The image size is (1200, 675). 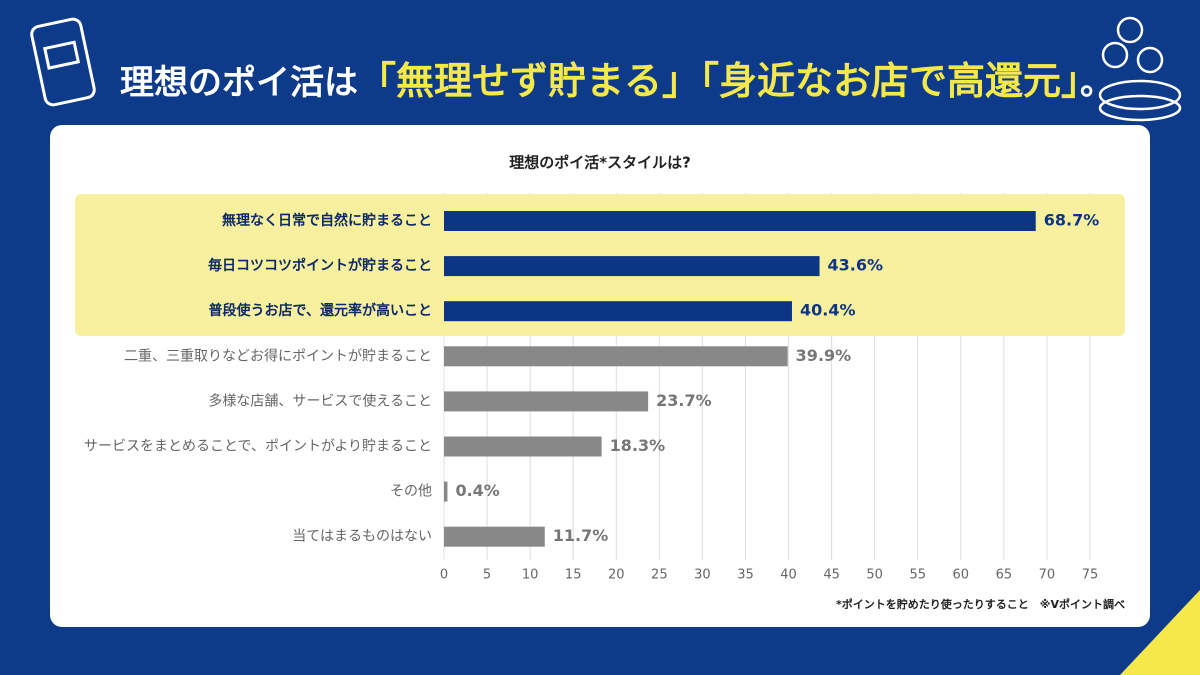 What do you see at coordinates (1004, 575) in the screenshot?
I see `x-tick-label: 65` at bounding box center [1004, 575].